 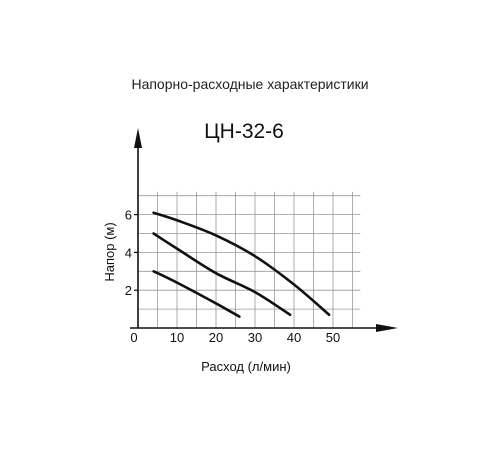 I want to click on chart-grid, so click(x=249, y=259).